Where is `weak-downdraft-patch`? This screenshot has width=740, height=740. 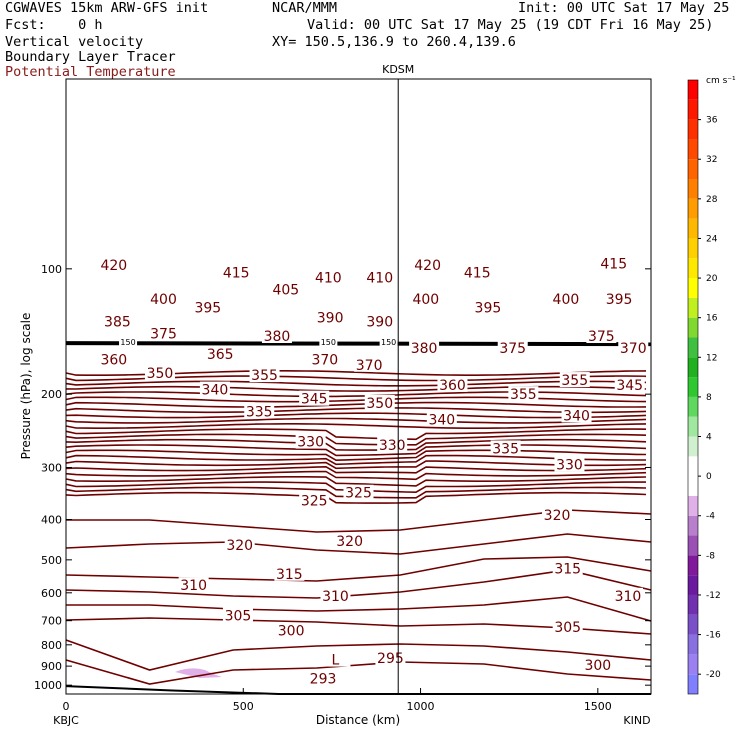 weak-downdraft-patch is located at coordinates (198, 673).